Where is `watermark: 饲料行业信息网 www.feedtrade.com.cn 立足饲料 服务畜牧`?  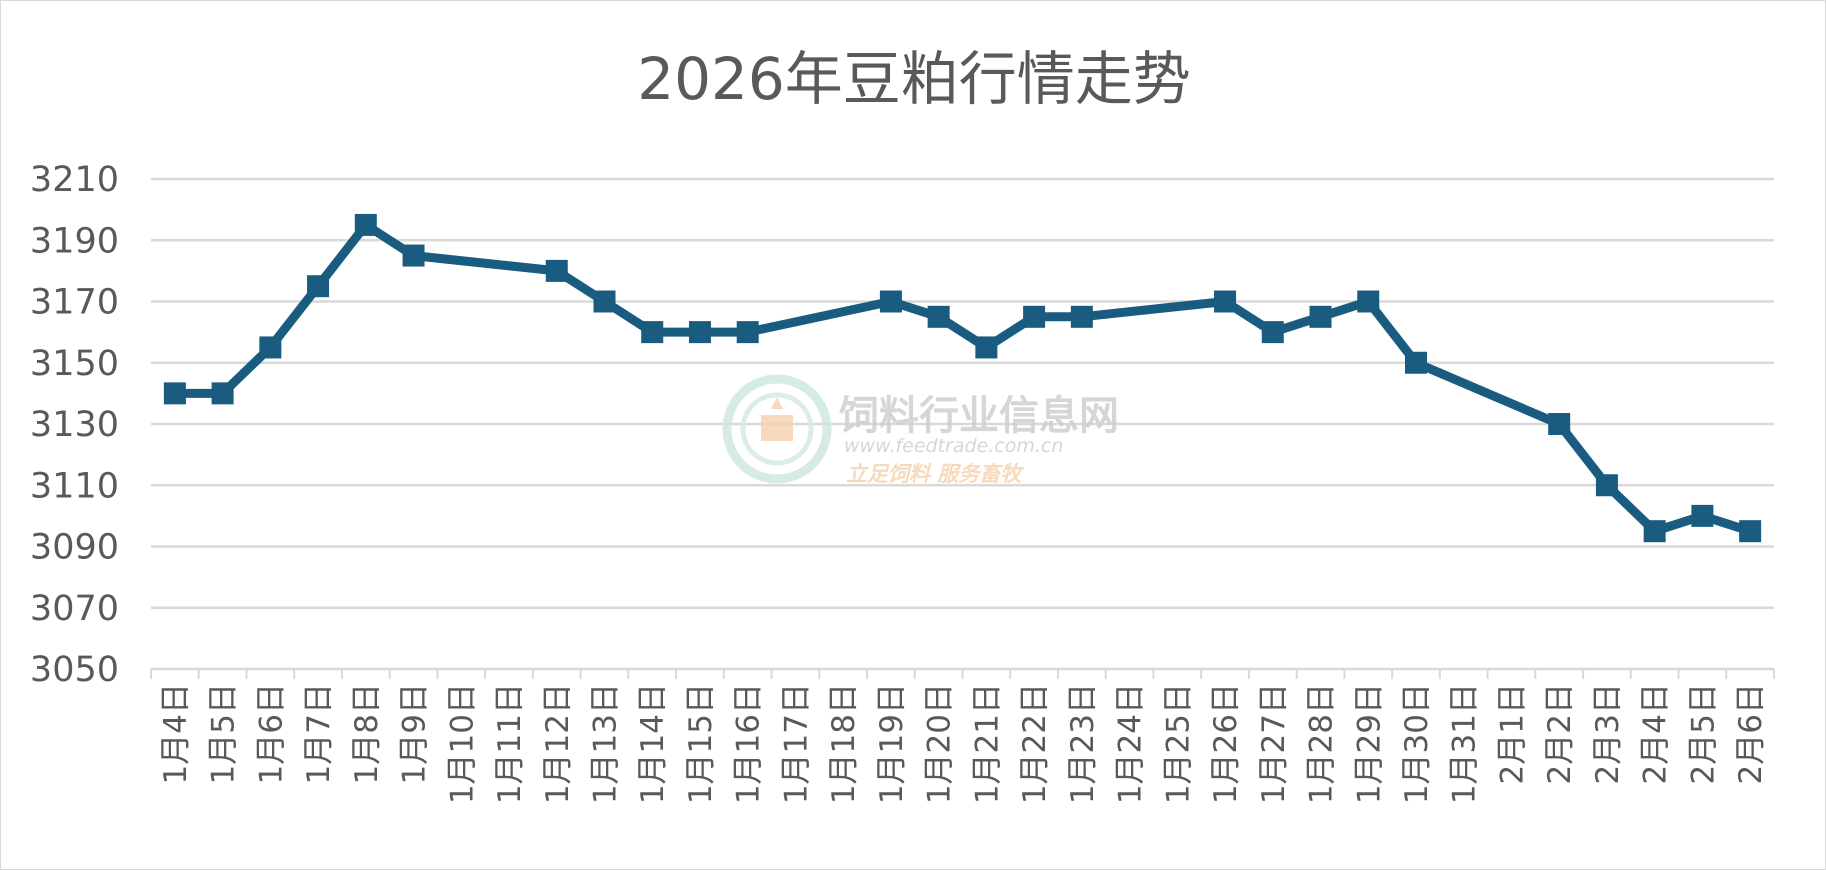 watermark: 饲料行业信息网 www.feedtrade.com.cn 立足饲料 服务畜牧 is located at coordinates (920, 430).